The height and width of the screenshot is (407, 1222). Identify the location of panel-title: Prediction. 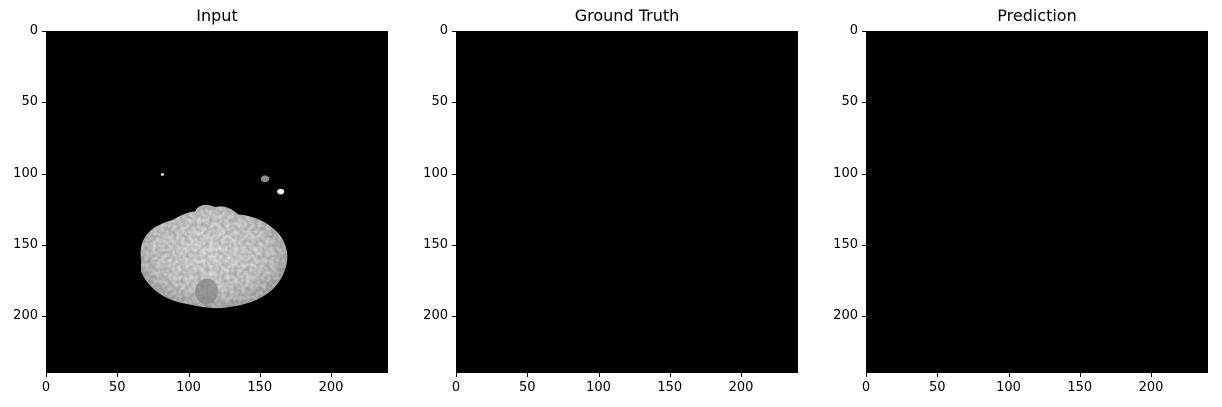
(1037, 15).